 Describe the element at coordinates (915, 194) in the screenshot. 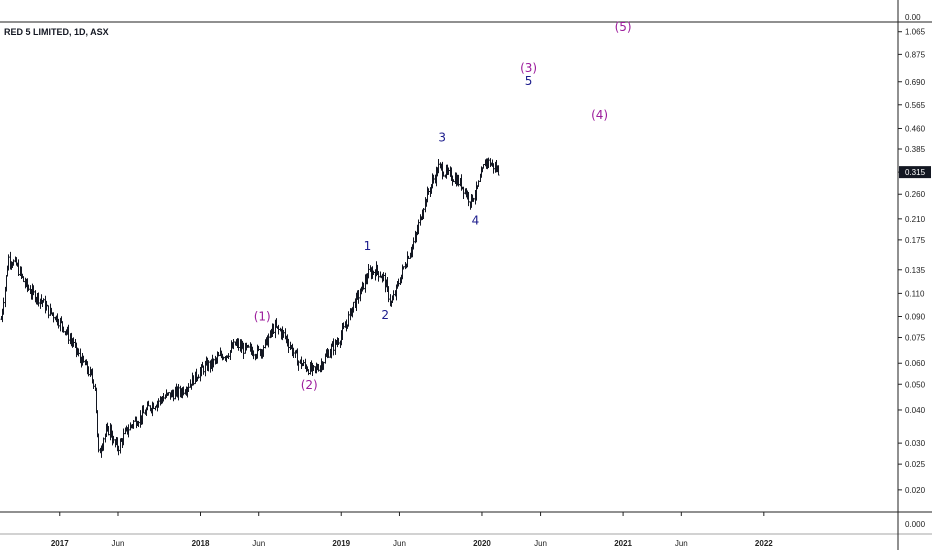

I see `y-tick-label: 0.260` at that location.